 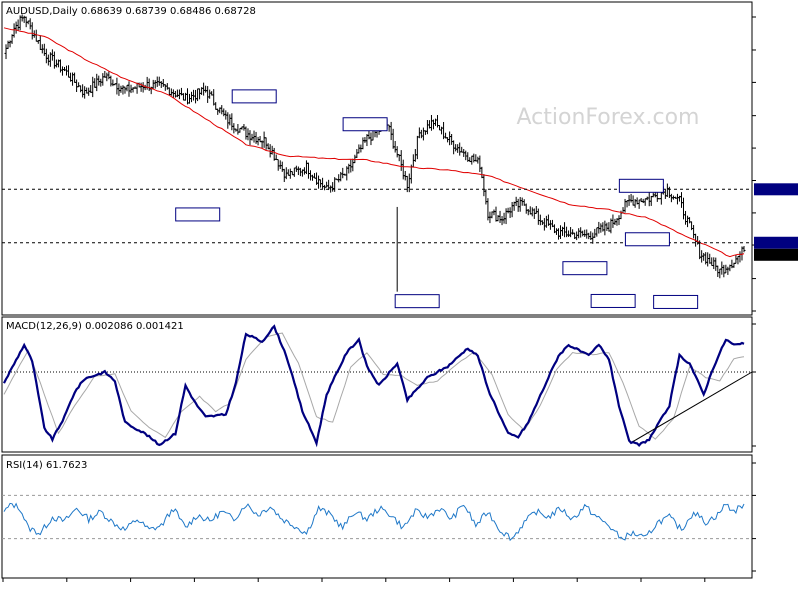 What do you see at coordinates (692, 406) in the screenshot?
I see `macd-trendline` at bounding box center [692, 406].